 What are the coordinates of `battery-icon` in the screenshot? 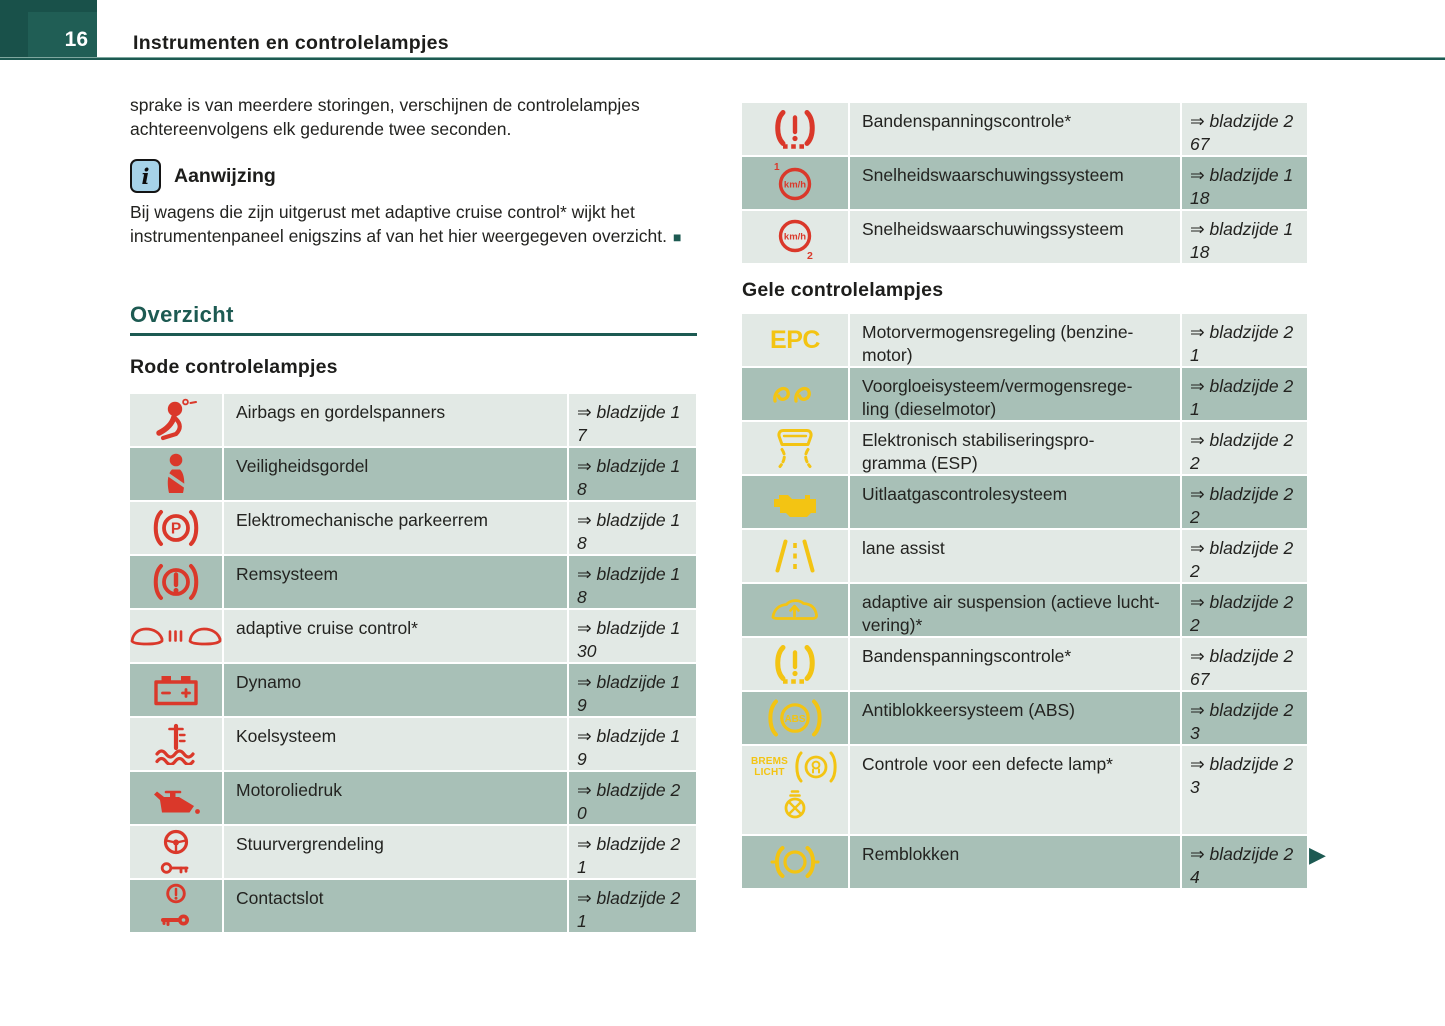 It's located at (176, 691).